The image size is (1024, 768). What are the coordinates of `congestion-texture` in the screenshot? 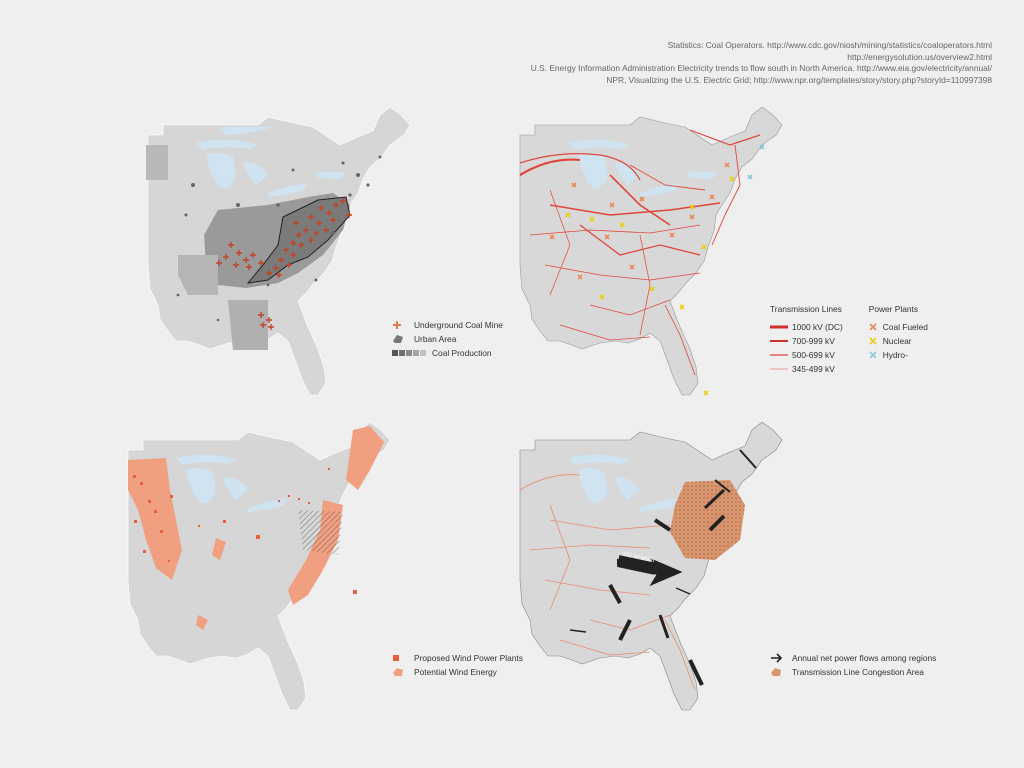 It's located at (707, 520).